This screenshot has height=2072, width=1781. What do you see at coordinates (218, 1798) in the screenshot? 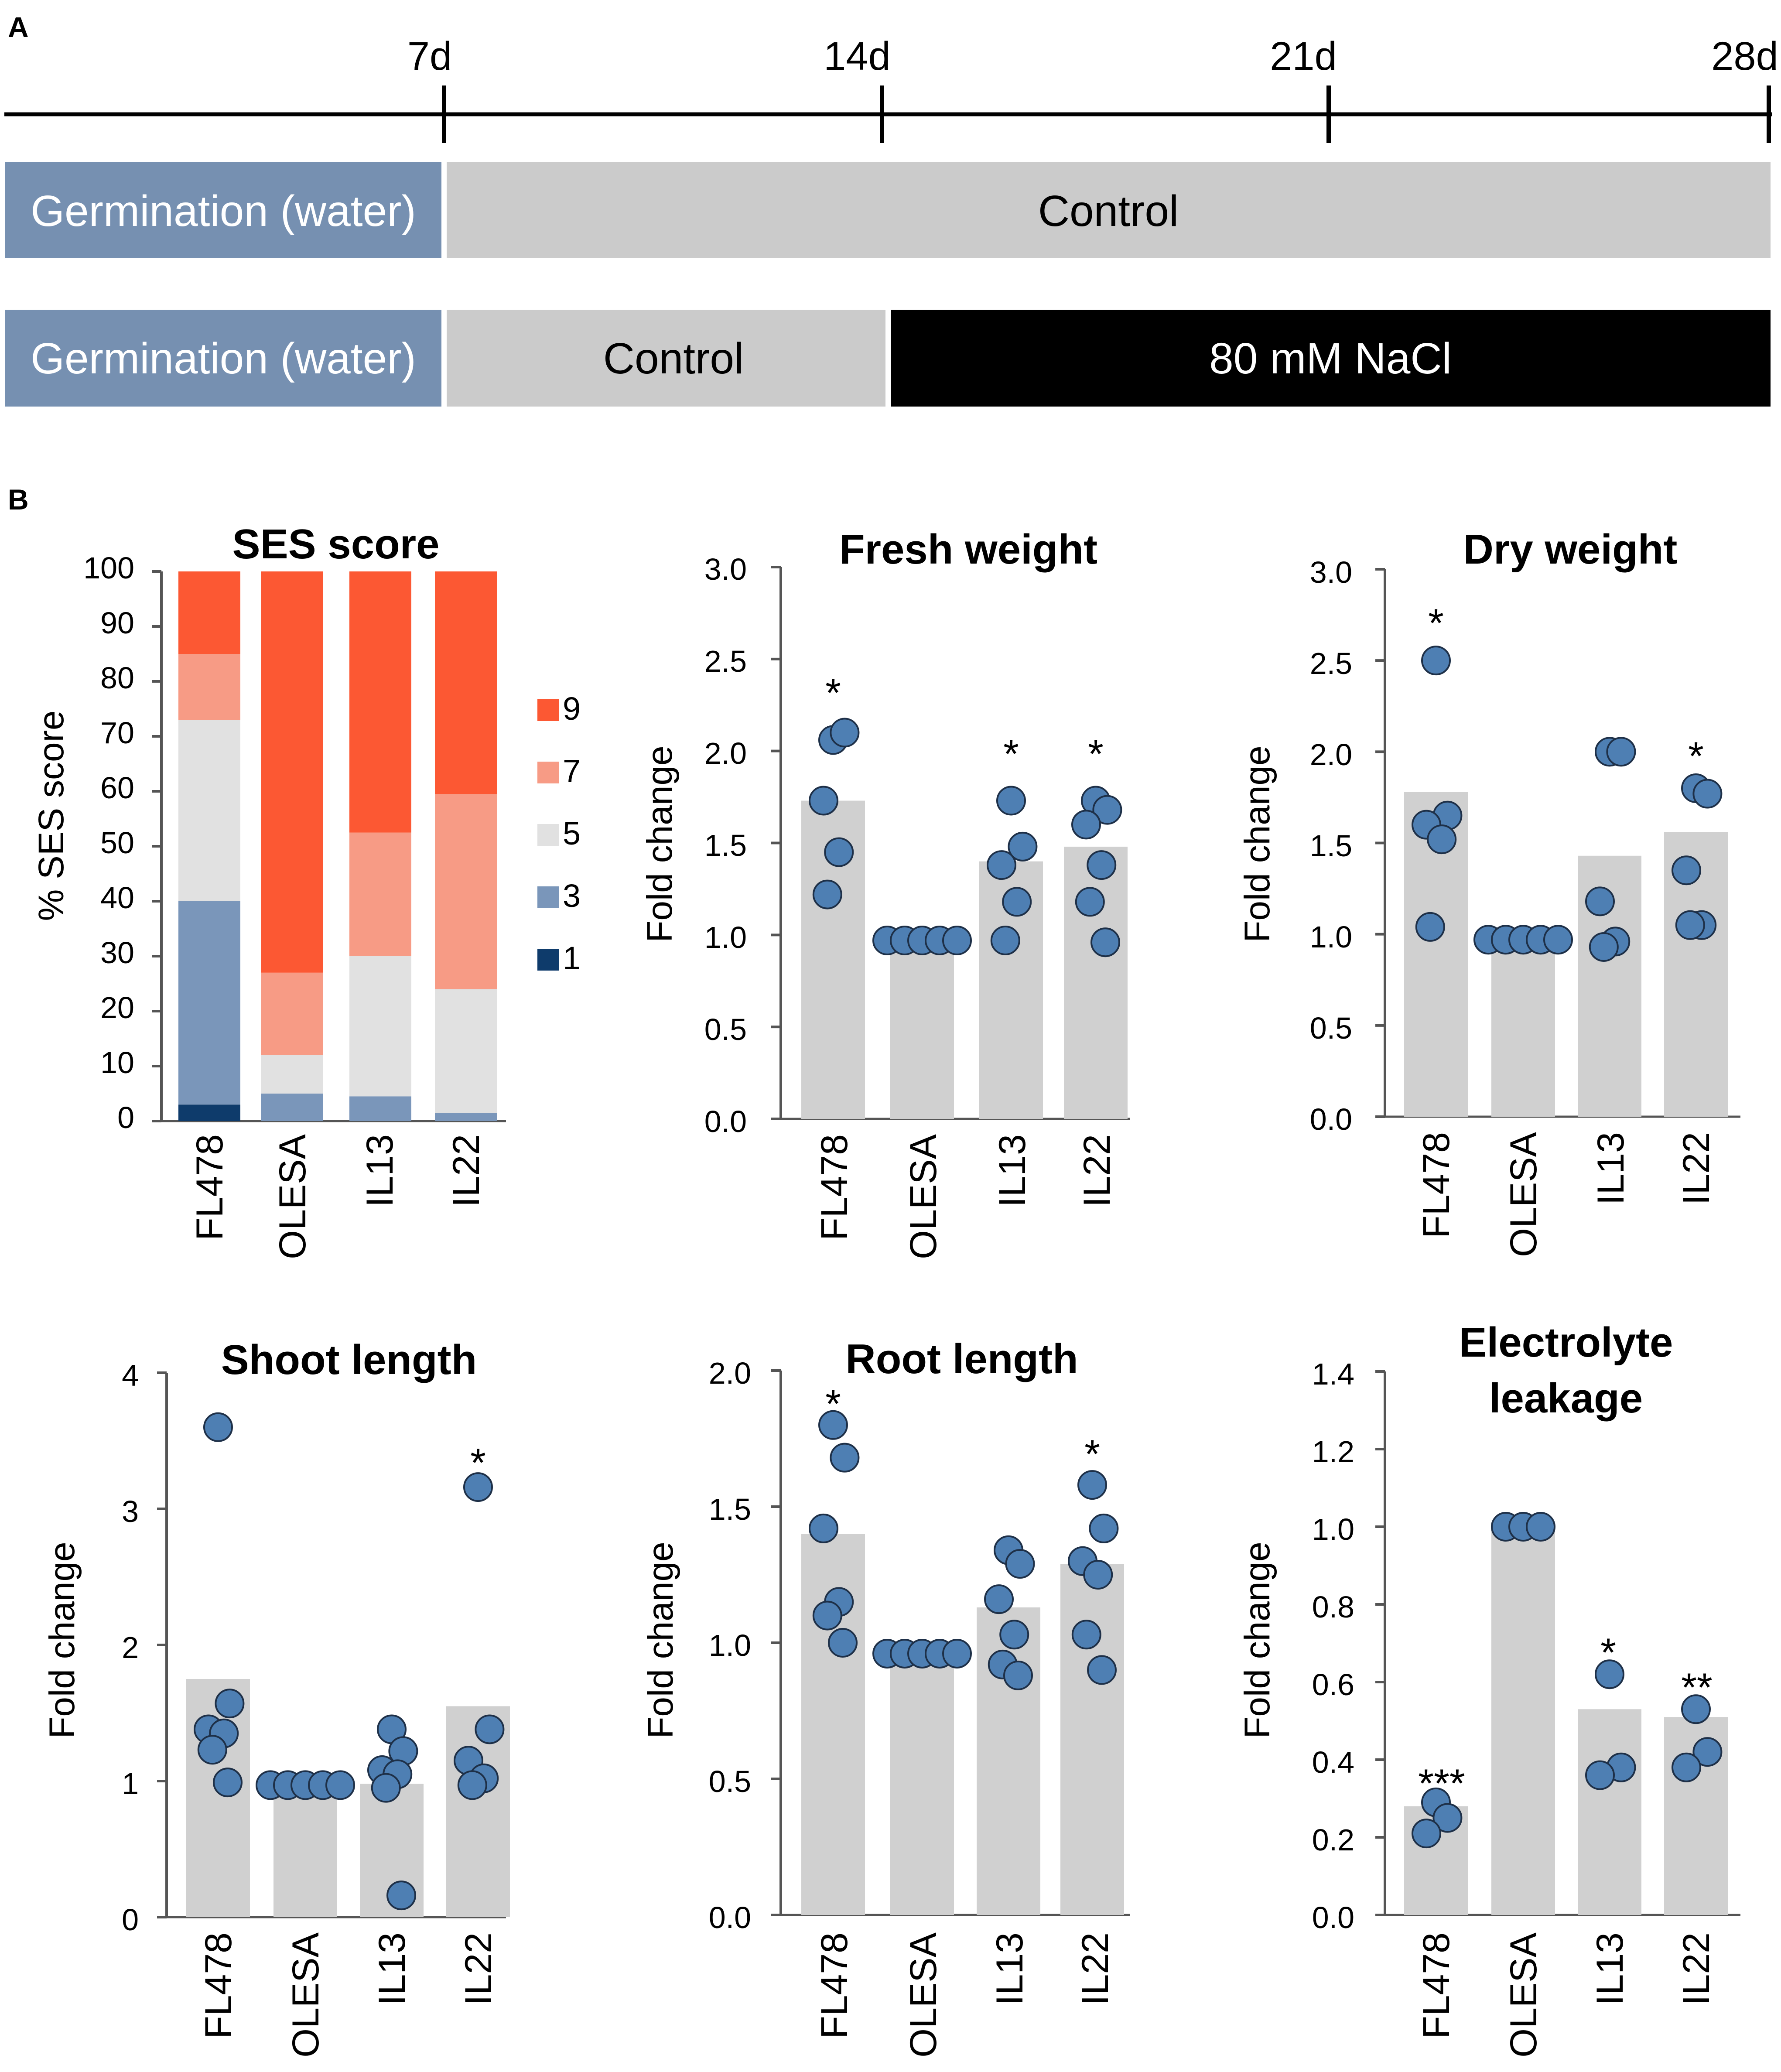
I see `shoot-bar-fl478` at bounding box center [218, 1798].